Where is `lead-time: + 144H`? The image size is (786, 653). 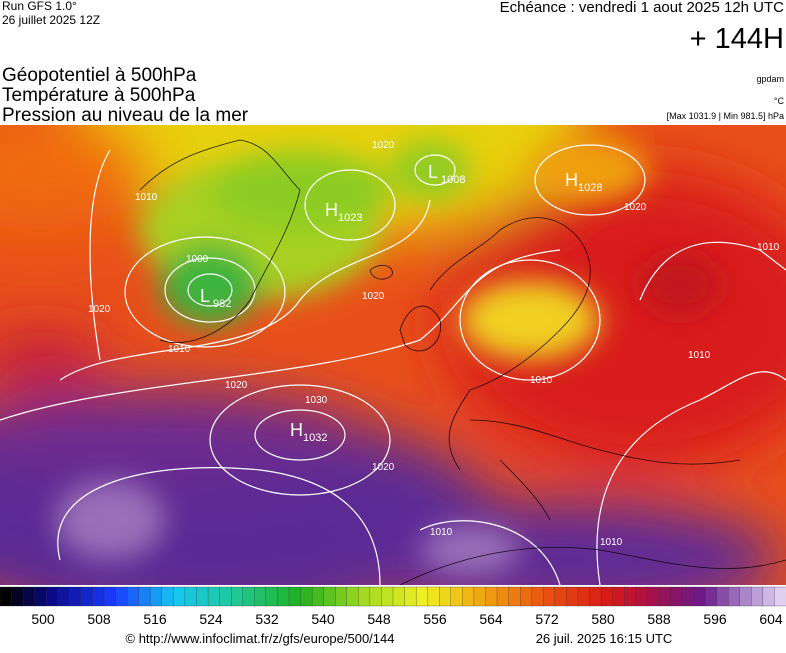
lead-time: + 144H is located at coordinates (737, 39).